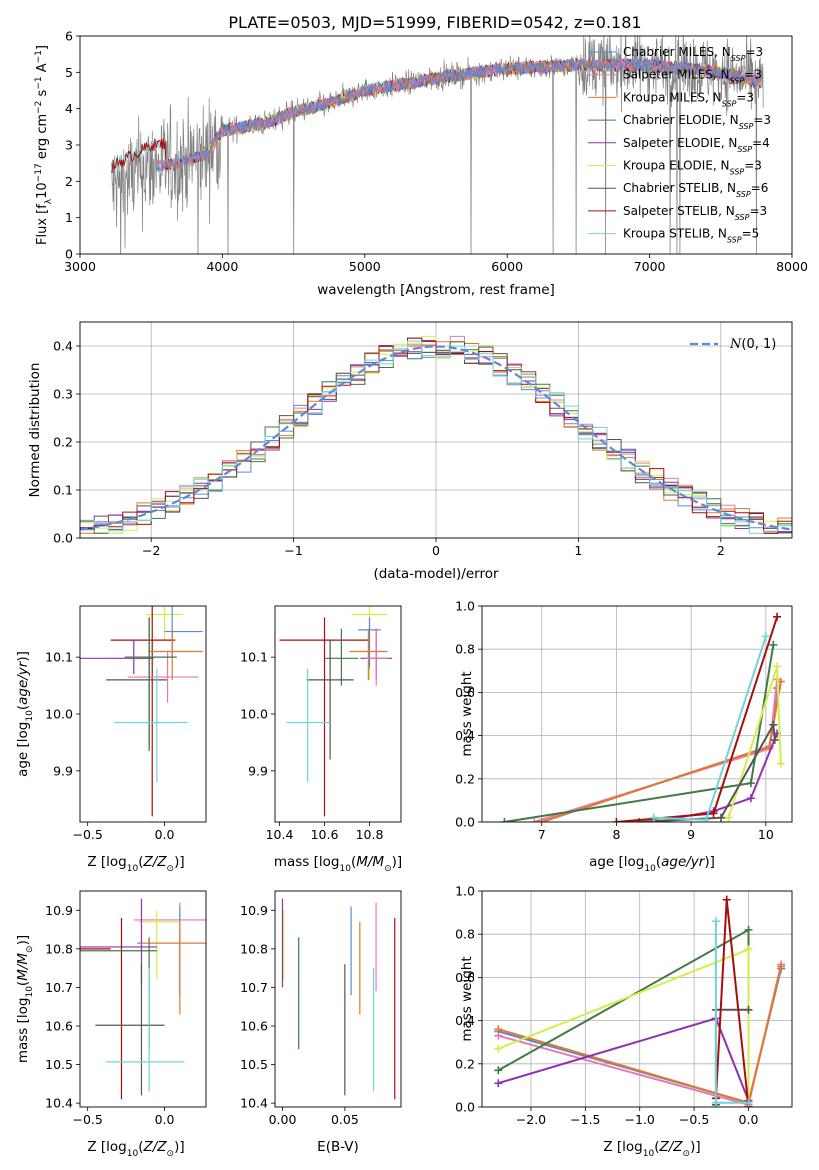 The width and height of the screenshot is (819, 1170). What do you see at coordinates (465, 1063) in the screenshot?
I see `y-tick-label: 0.2` at bounding box center [465, 1063].